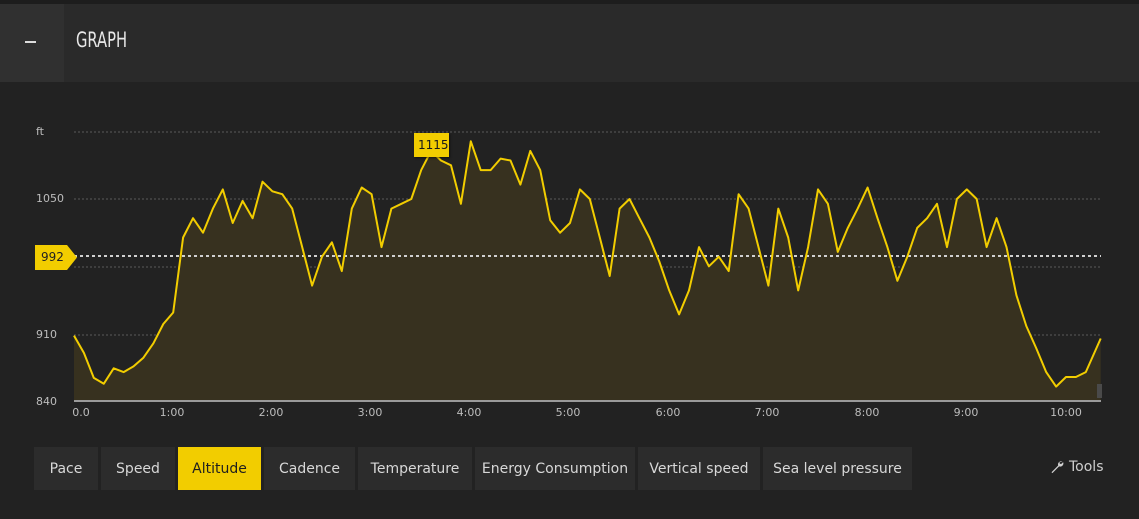 Image resolution: width=1139 pixels, height=519 pixels. What do you see at coordinates (568, 412) in the screenshot?
I see `x-tick: 5:00` at bounding box center [568, 412].